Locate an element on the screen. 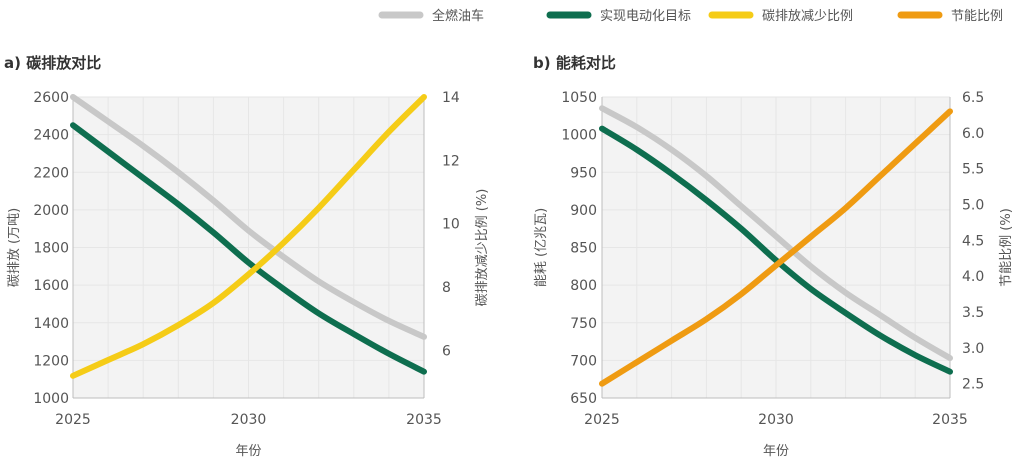  y2-tick-label: 5.5 is located at coordinates (973, 170).